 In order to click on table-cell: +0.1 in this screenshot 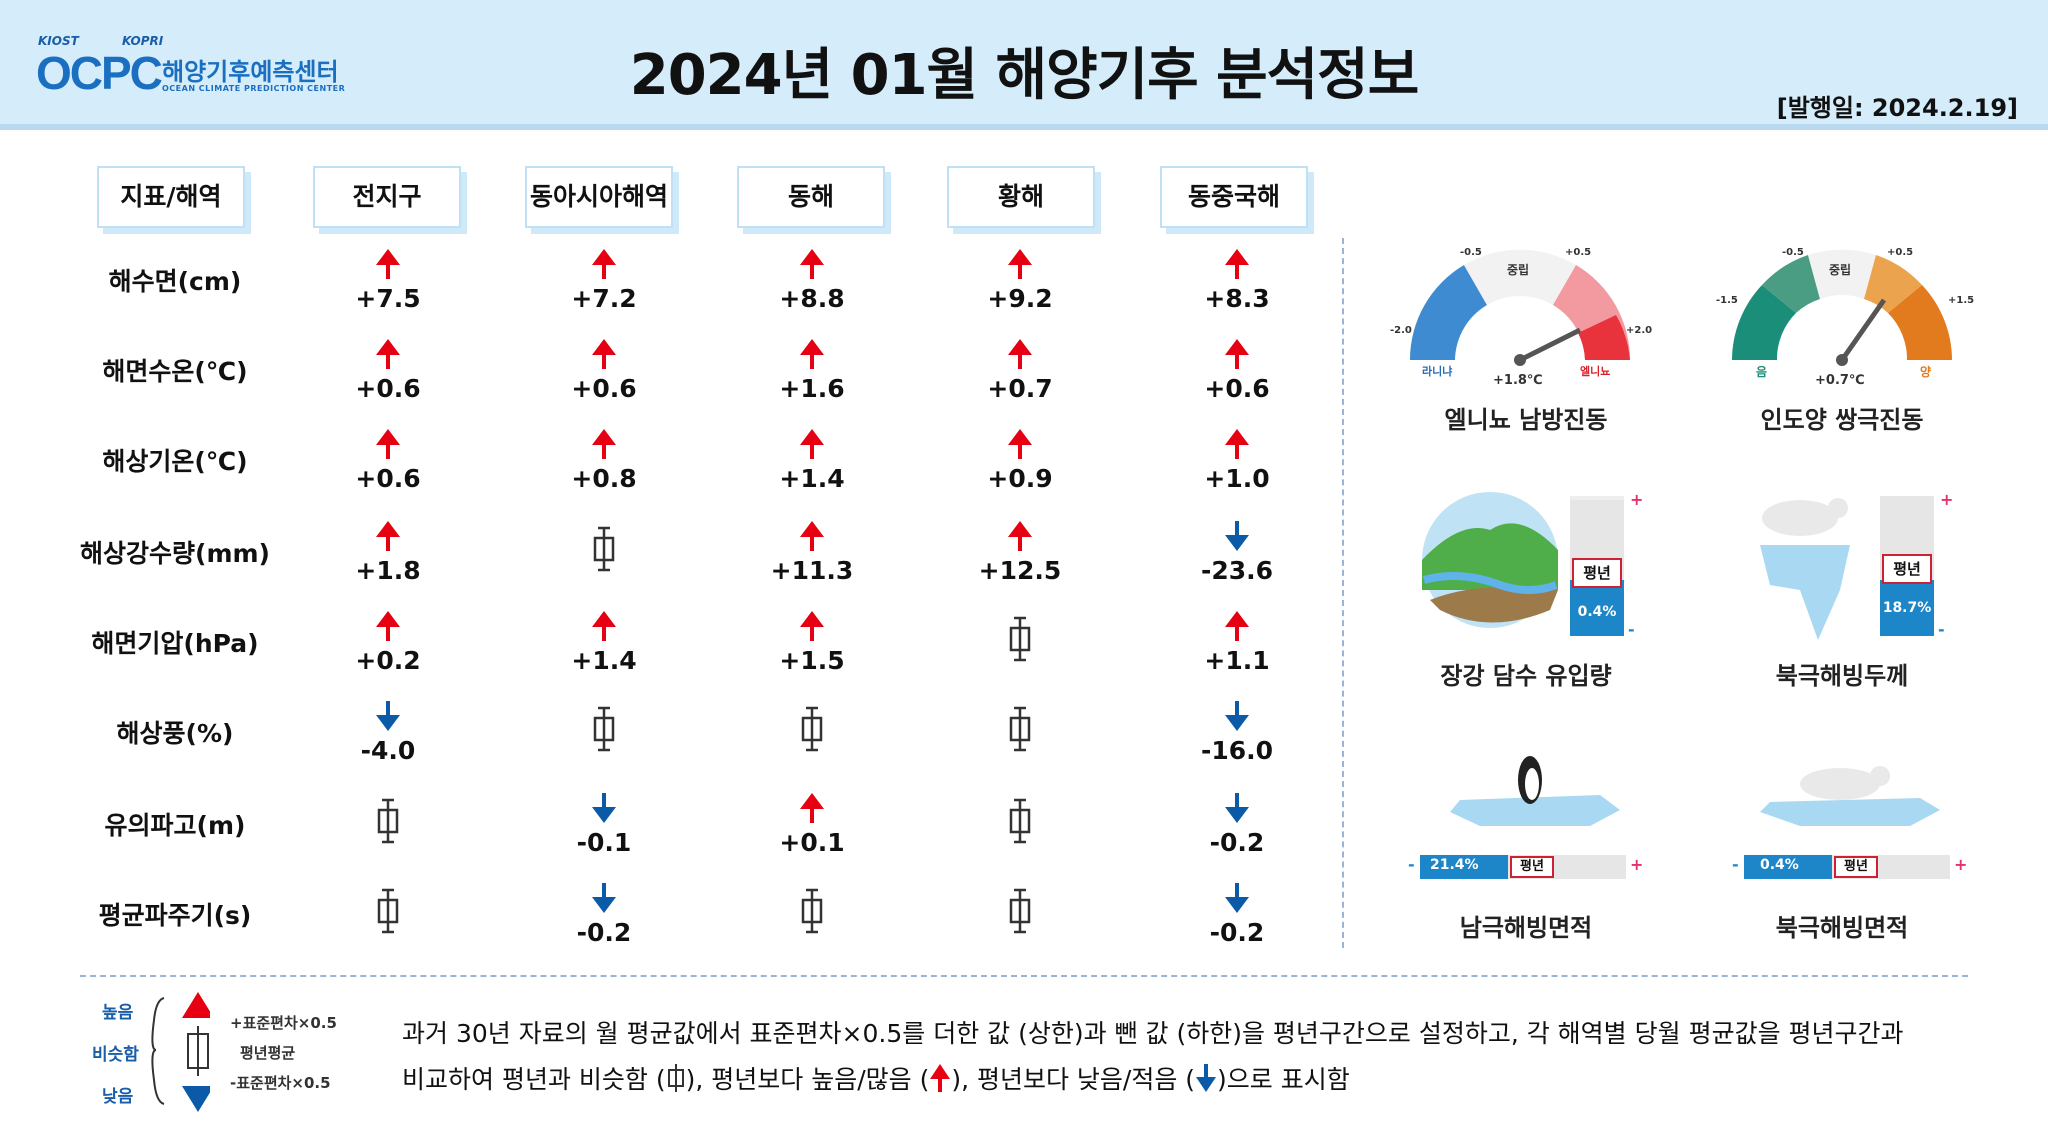, I will do `click(812, 832)`.